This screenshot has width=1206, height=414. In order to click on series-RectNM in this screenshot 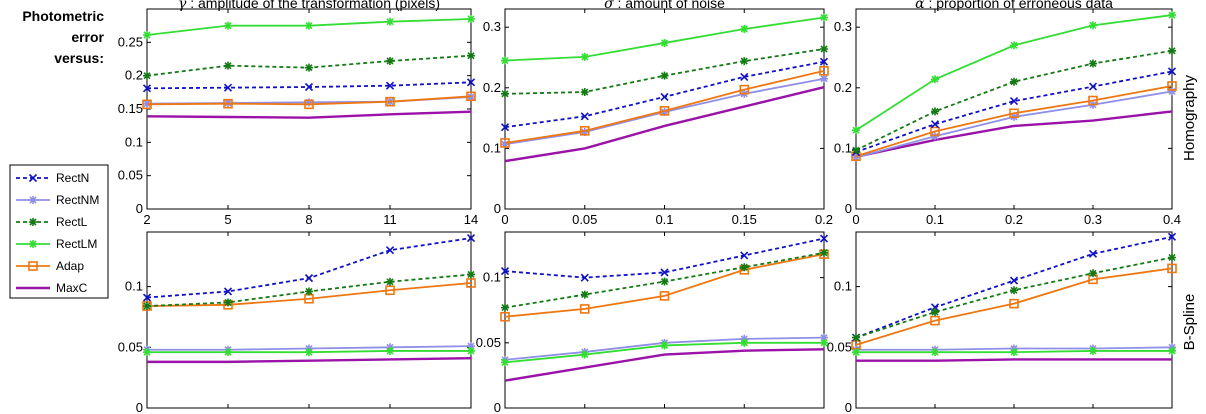, I will do `click(664, 111)`.